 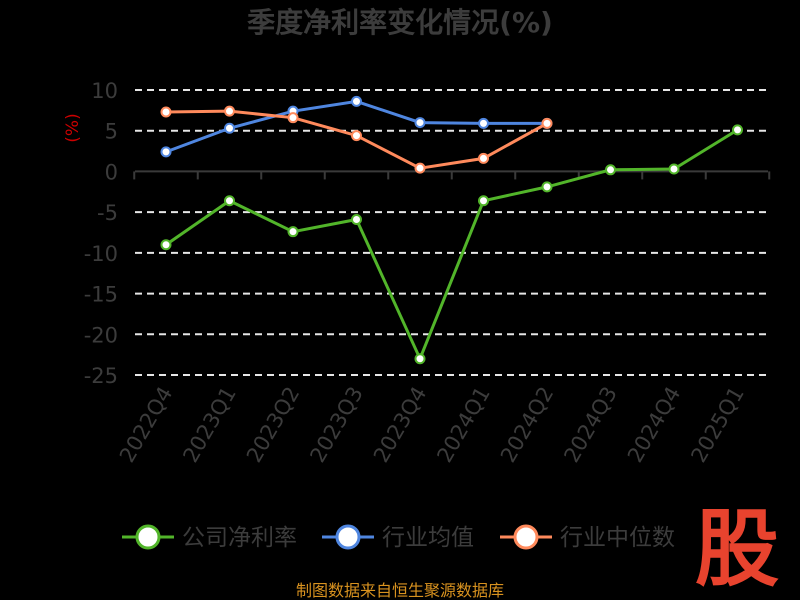 What do you see at coordinates (101, 376) in the screenshot?
I see `y-tick-label: -25` at bounding box center [101, 376].